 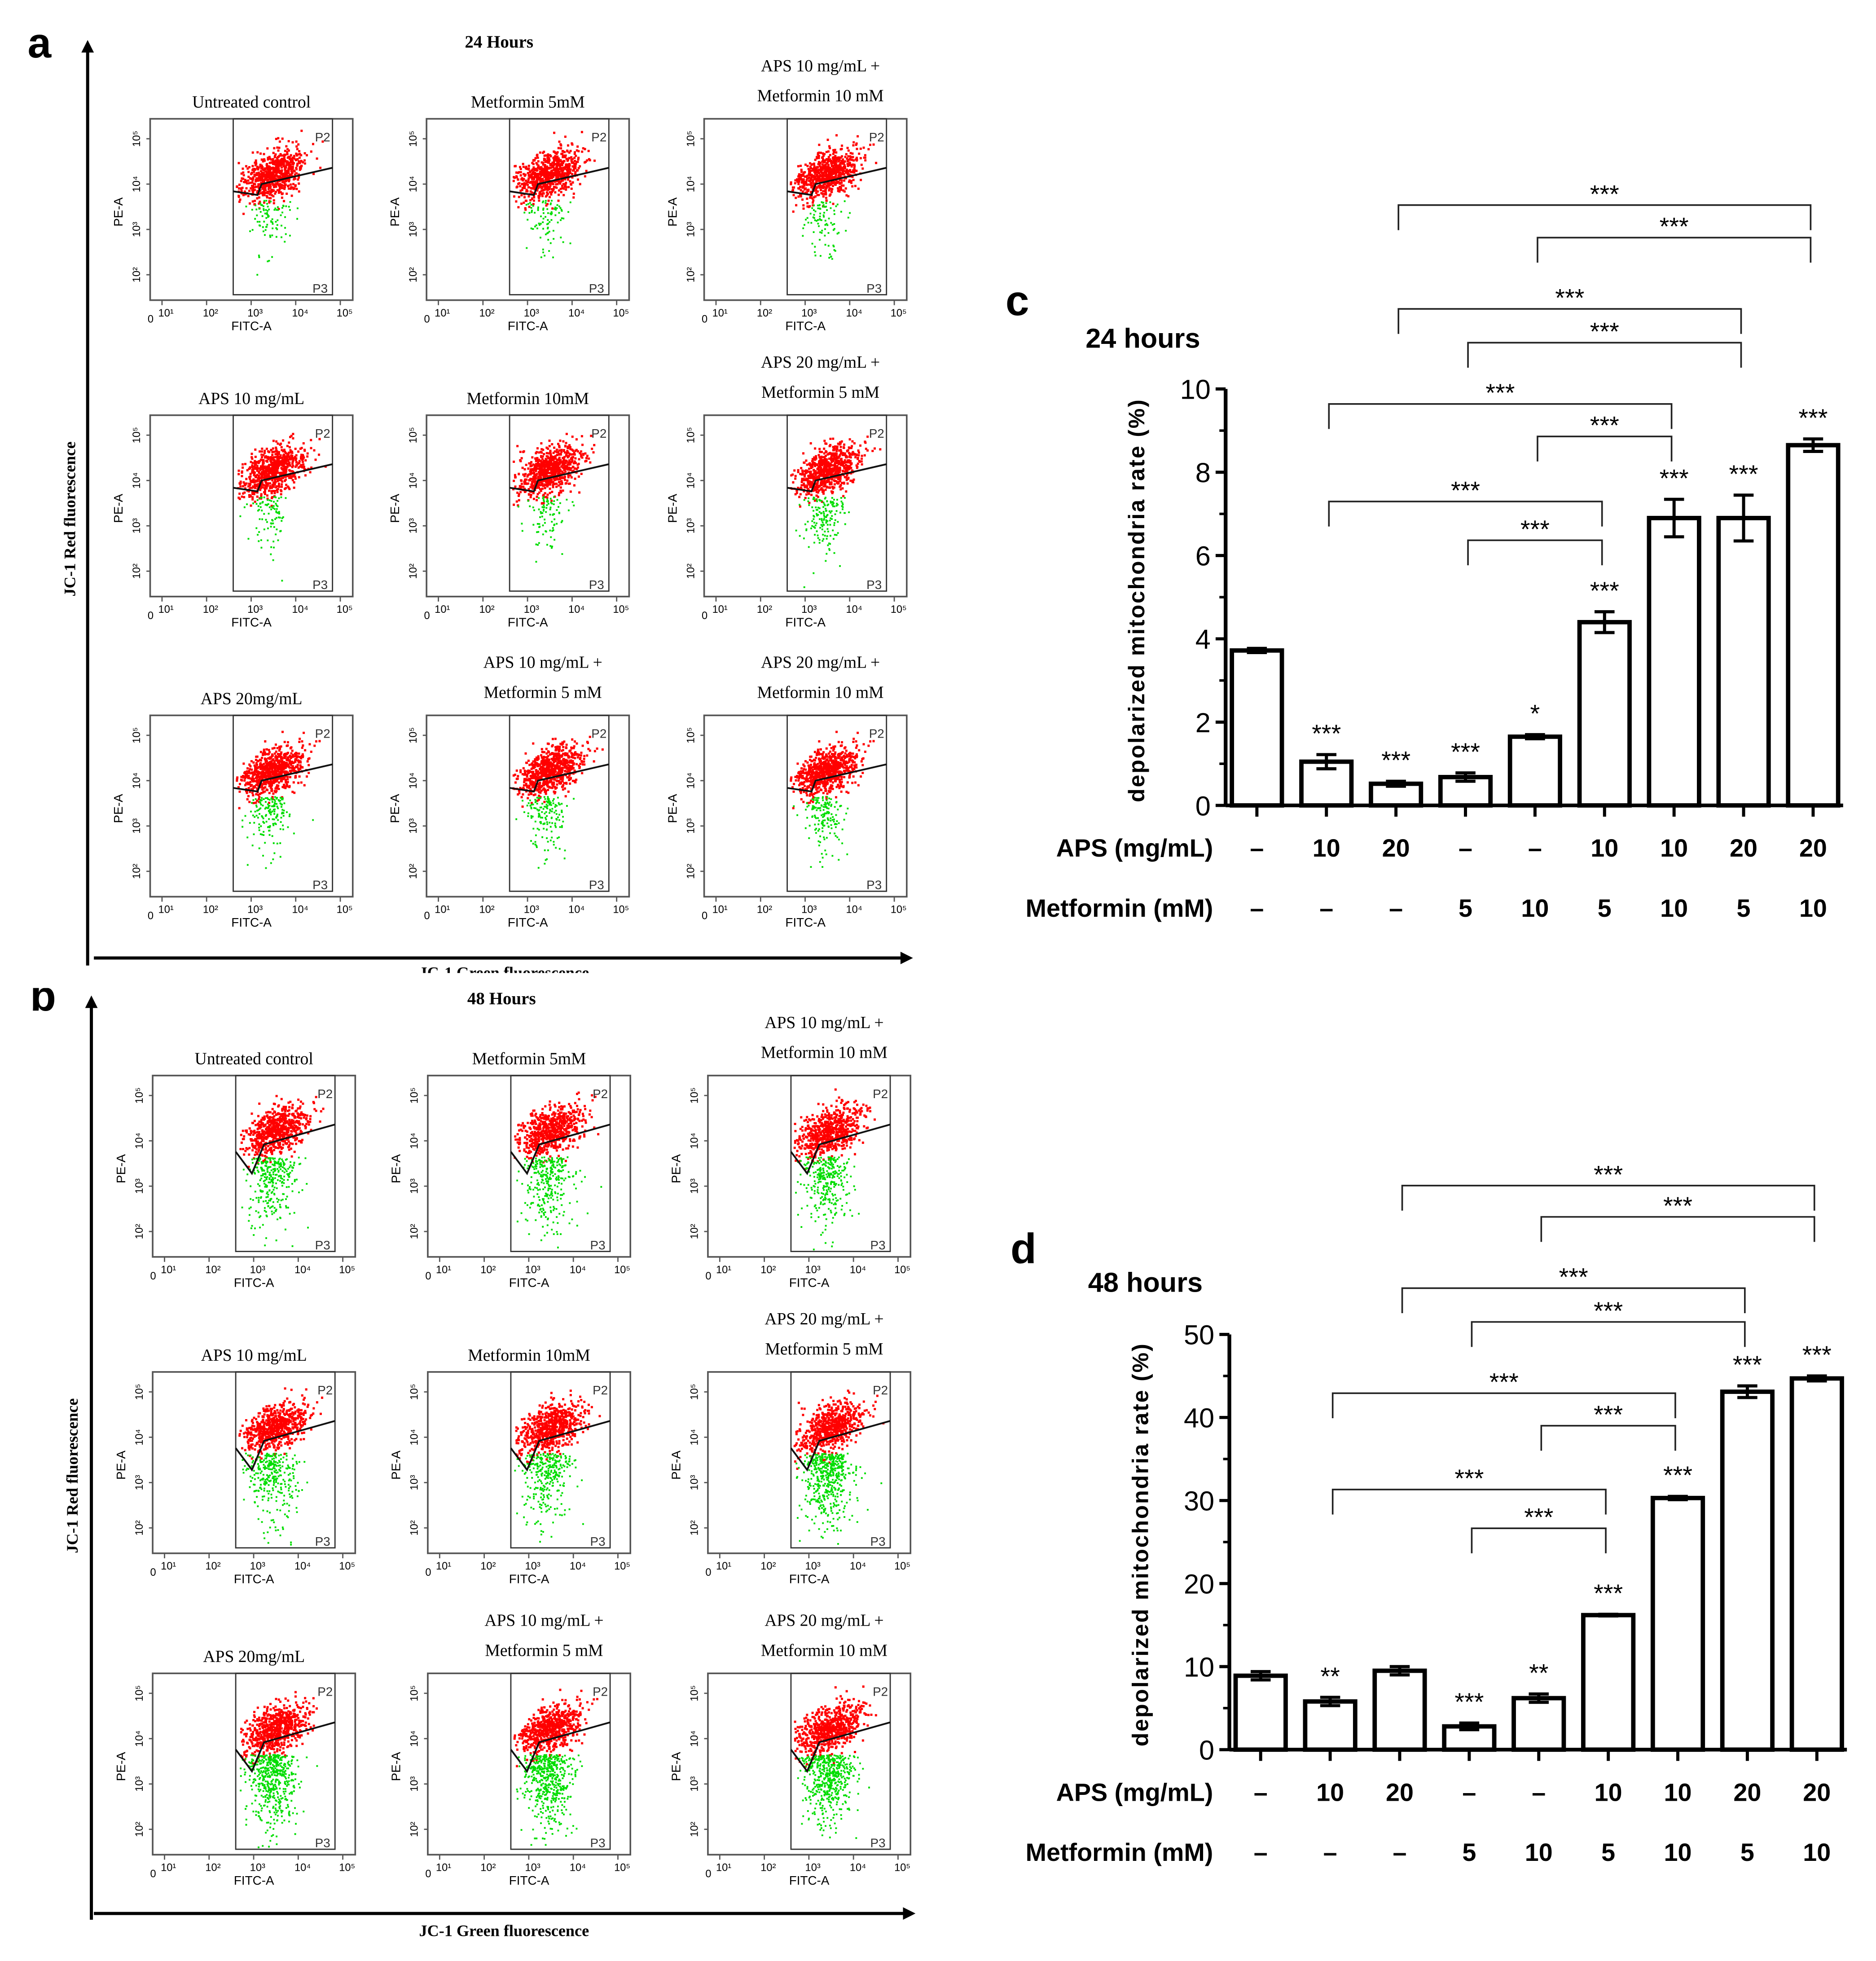 What do you see at coordinates (1199, 1335) in the screenshot?
I see `y-tick-label: 50` at bounding box center [1199, 1335].